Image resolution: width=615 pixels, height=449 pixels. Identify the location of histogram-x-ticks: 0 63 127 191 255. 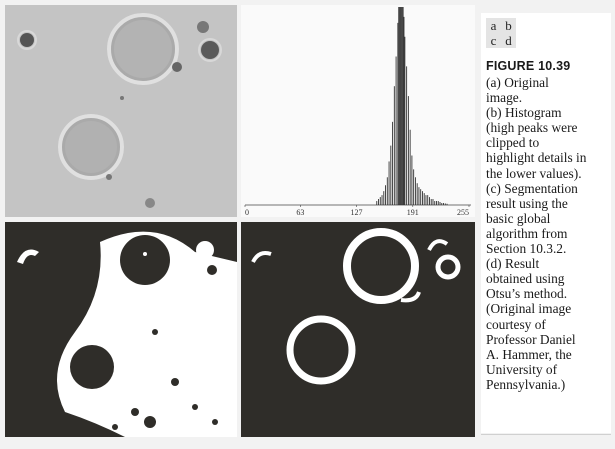
(357, 211).